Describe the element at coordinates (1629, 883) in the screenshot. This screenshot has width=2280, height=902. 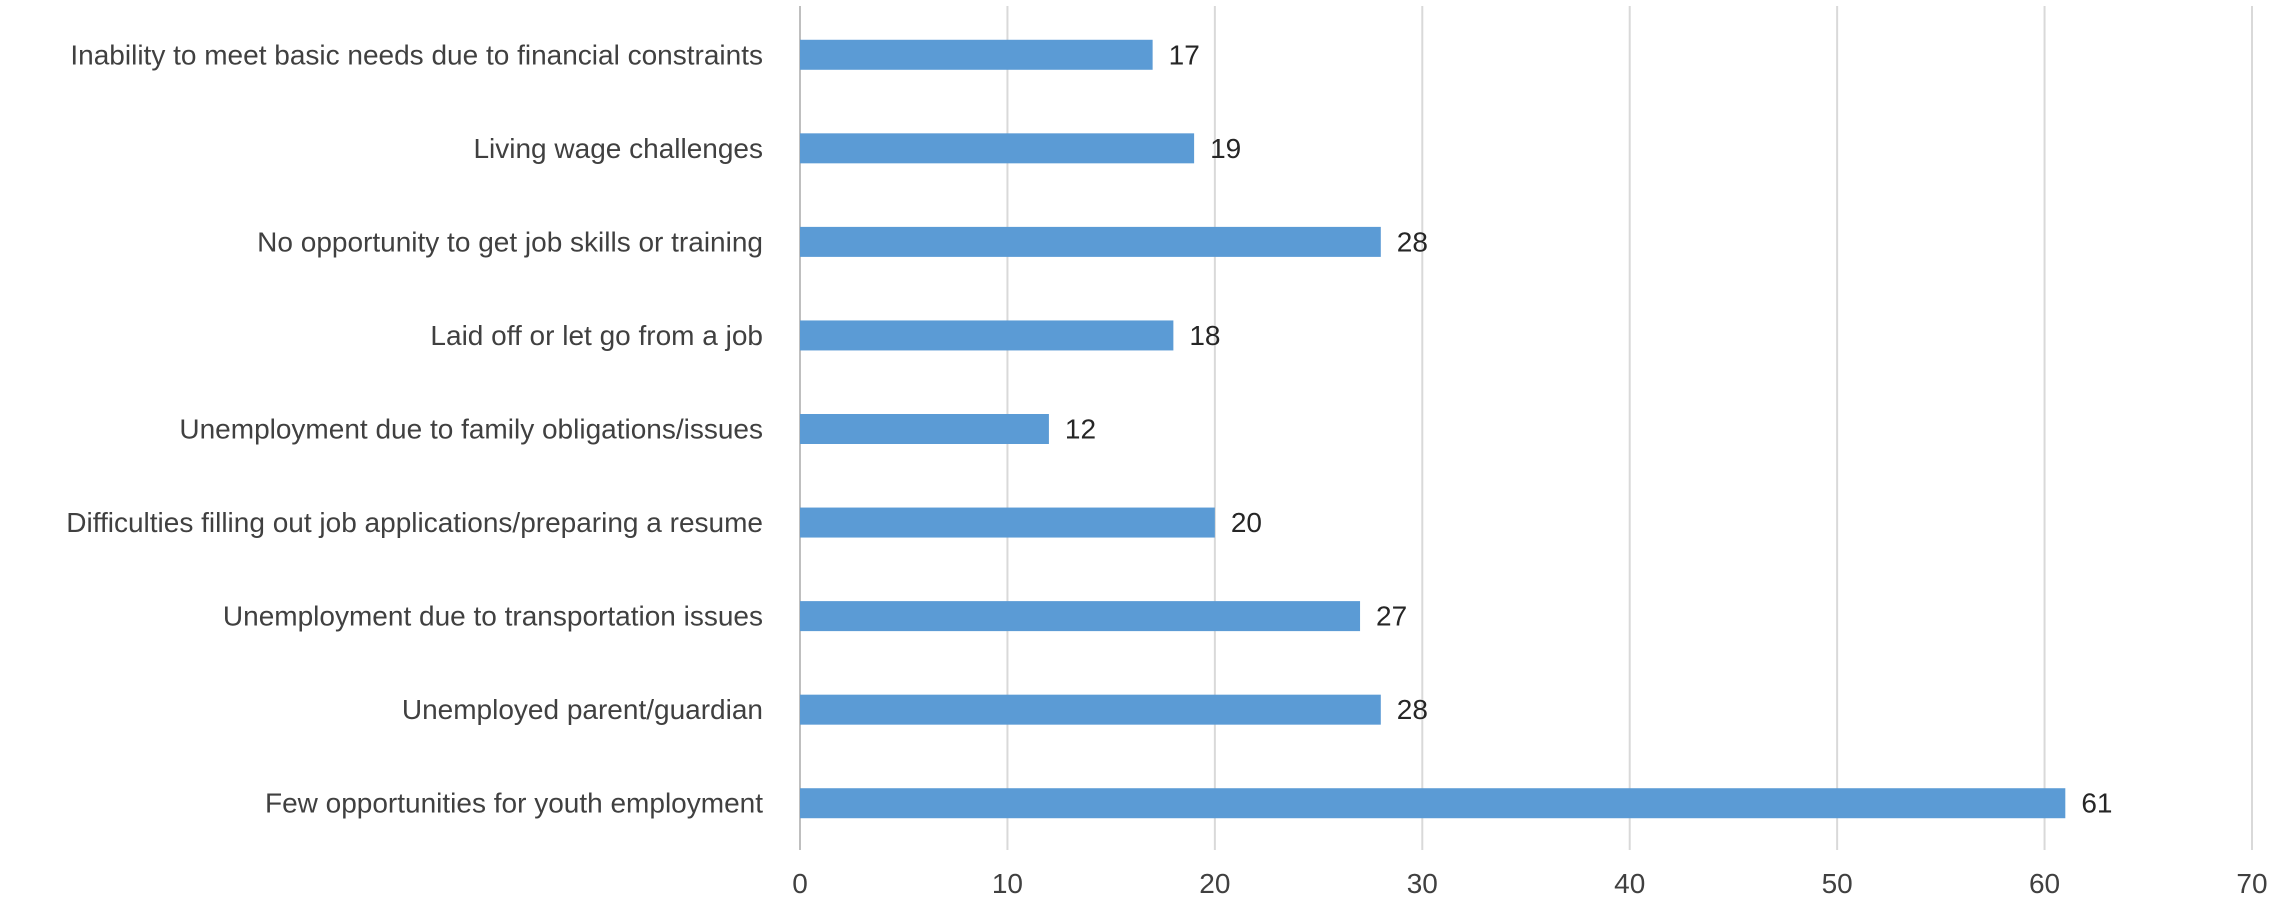
I see `tick-label: 40` at that location.